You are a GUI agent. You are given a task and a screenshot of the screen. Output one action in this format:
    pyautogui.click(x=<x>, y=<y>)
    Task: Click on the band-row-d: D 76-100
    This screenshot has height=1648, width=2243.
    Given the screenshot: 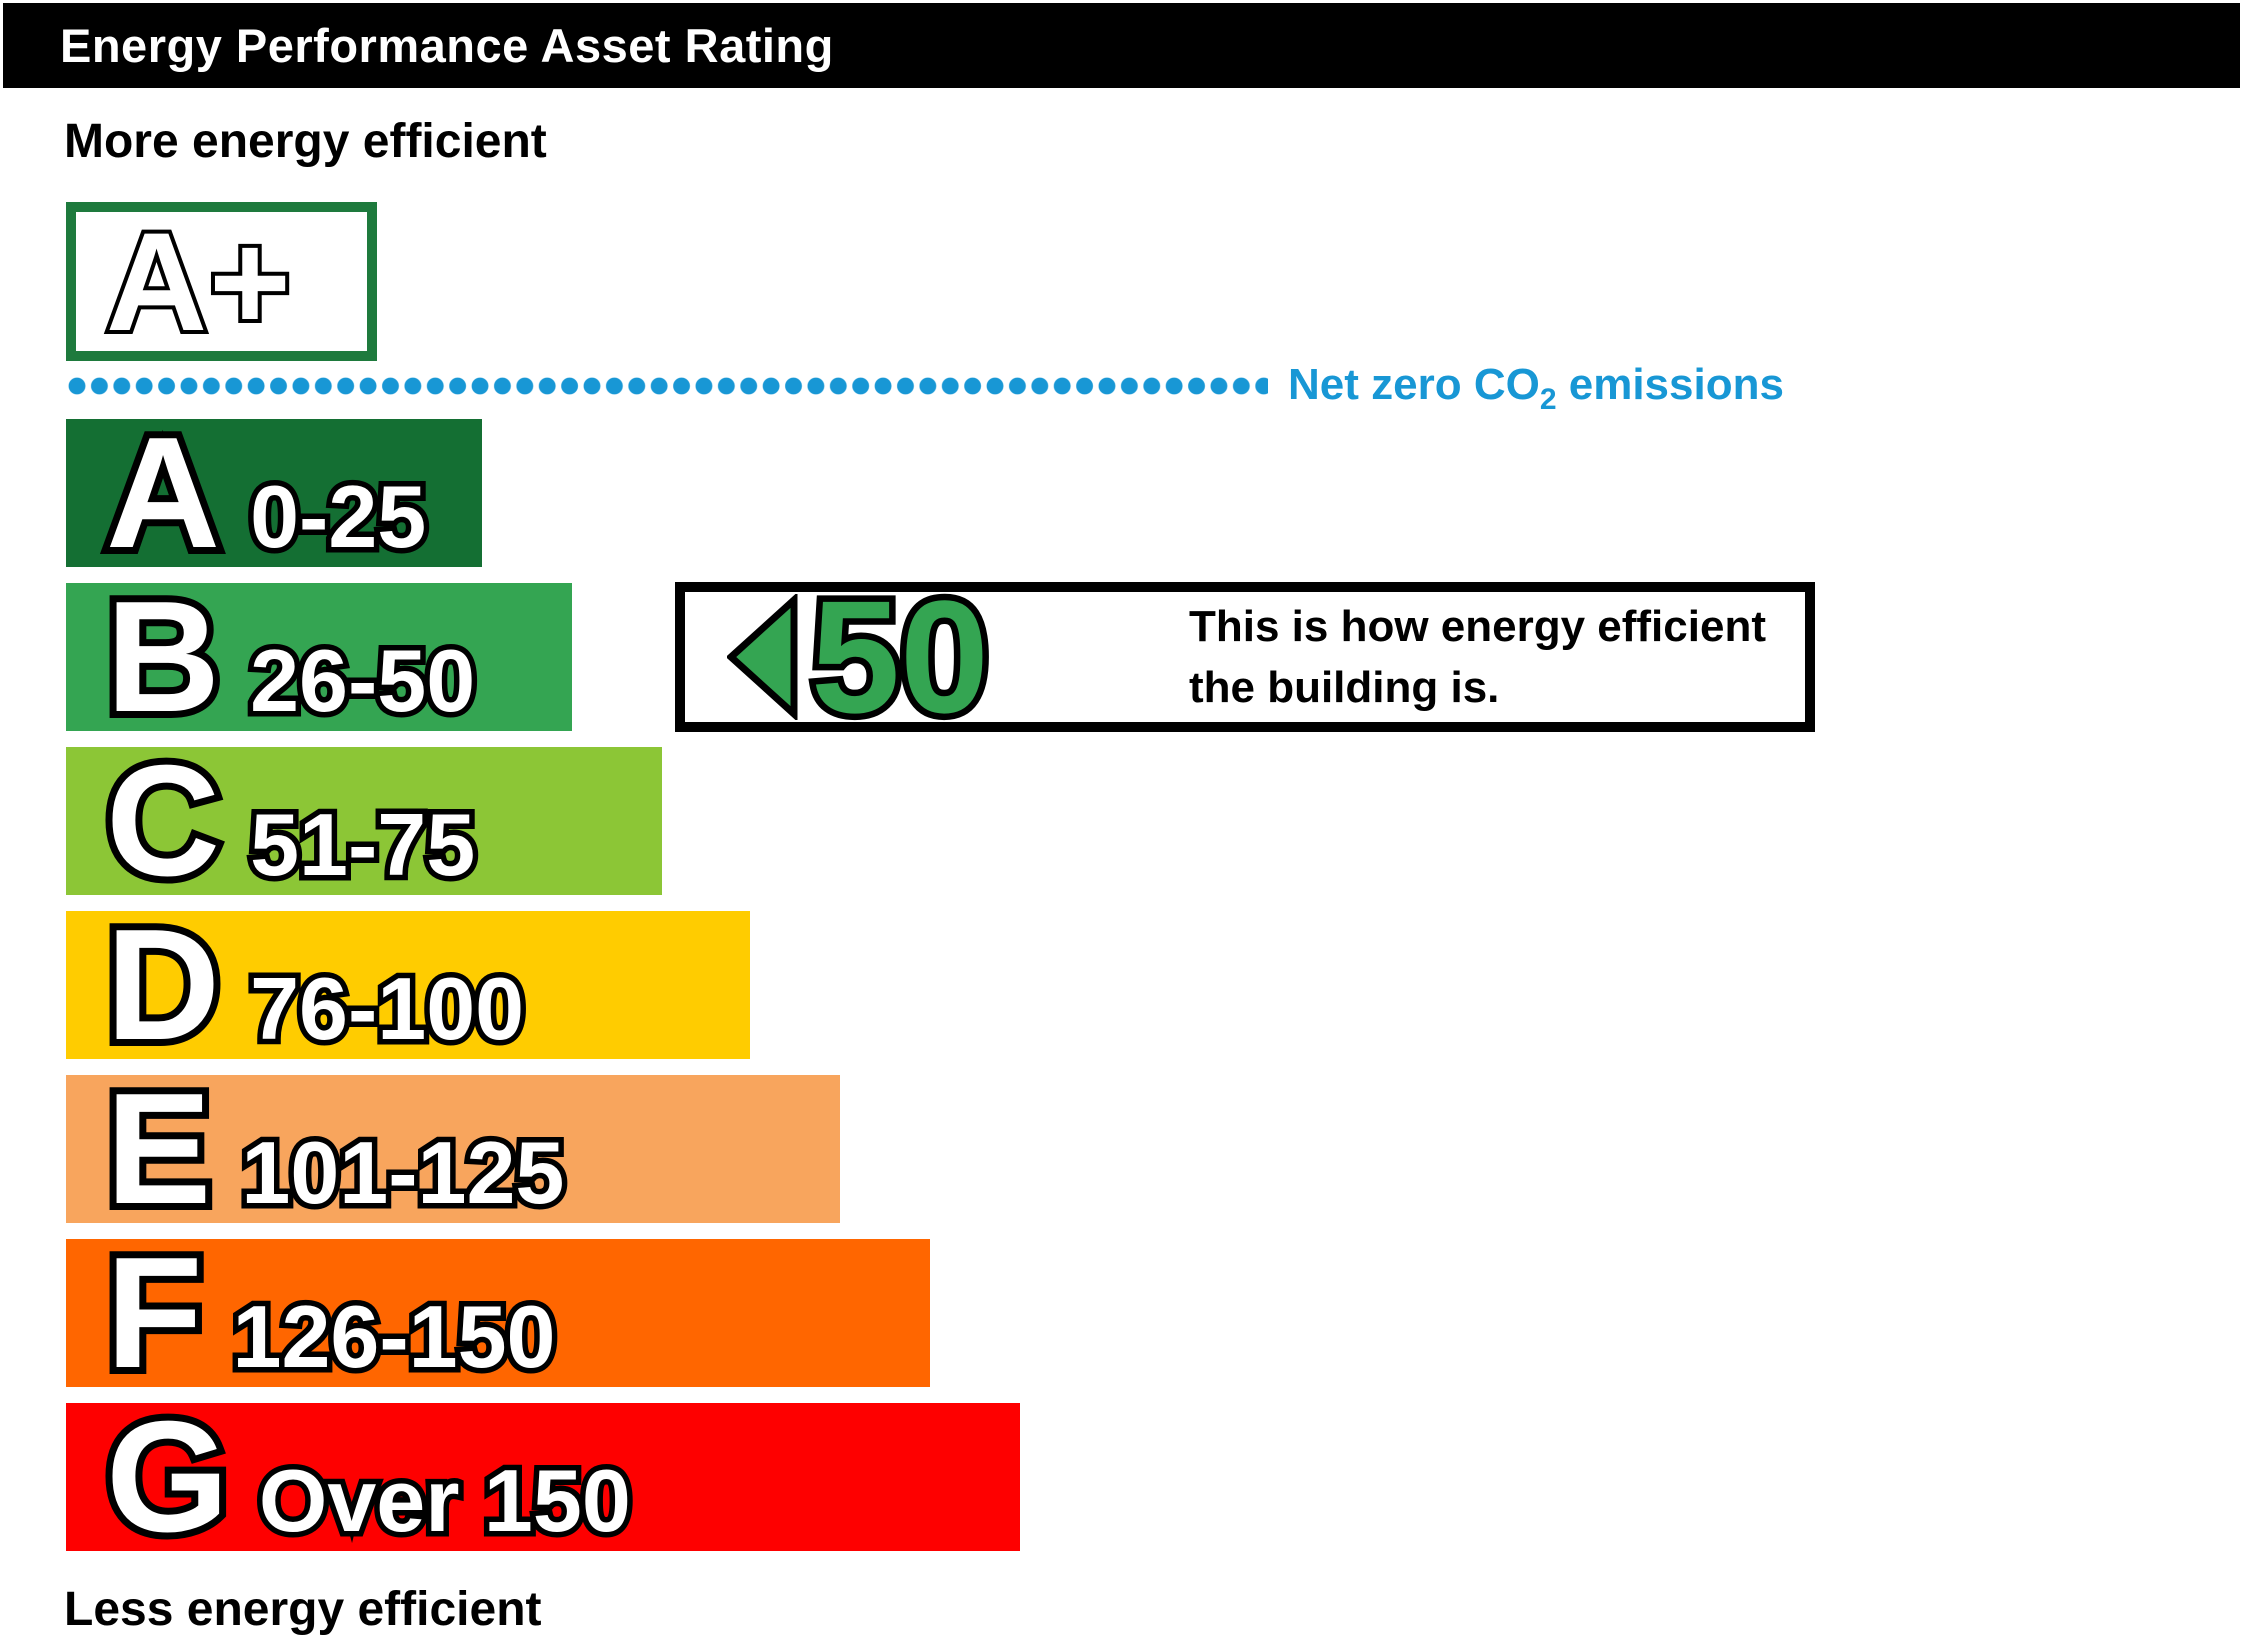 What is the action you would take?
    pyautogui.click(x=408, y=985)
    